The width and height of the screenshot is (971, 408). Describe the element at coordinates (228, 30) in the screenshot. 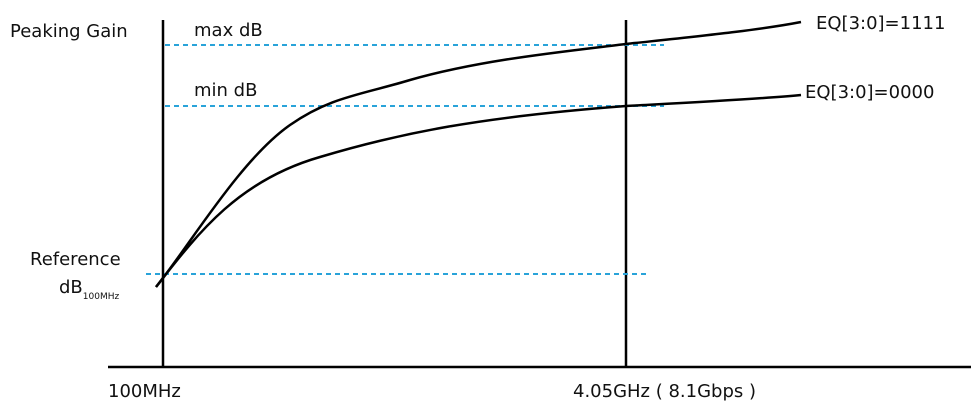

I see `max-db-label: max dB` at that location.